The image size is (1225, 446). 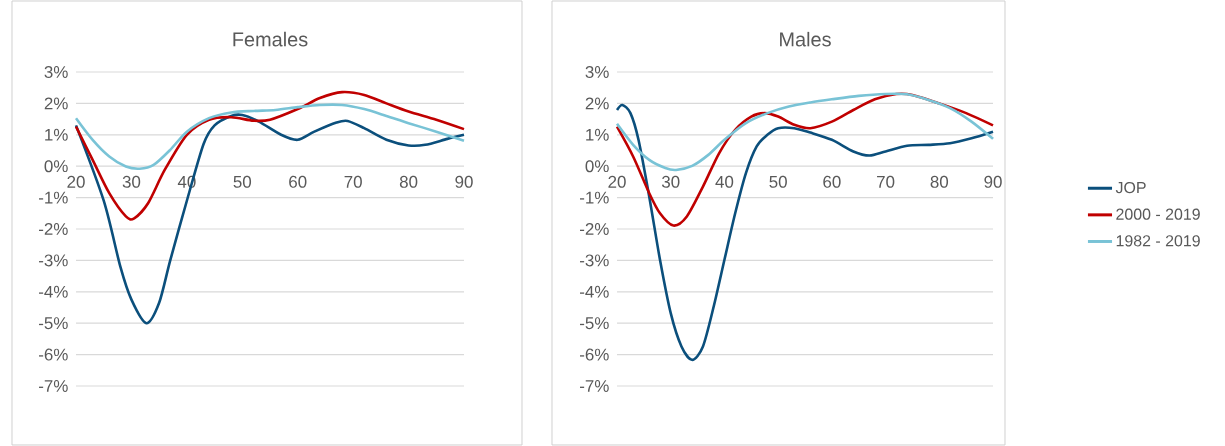 What do you see at coordinates (724, 181) in the screenshot?
I see `x-tick-label: 40` at bounding box center [724, 181].